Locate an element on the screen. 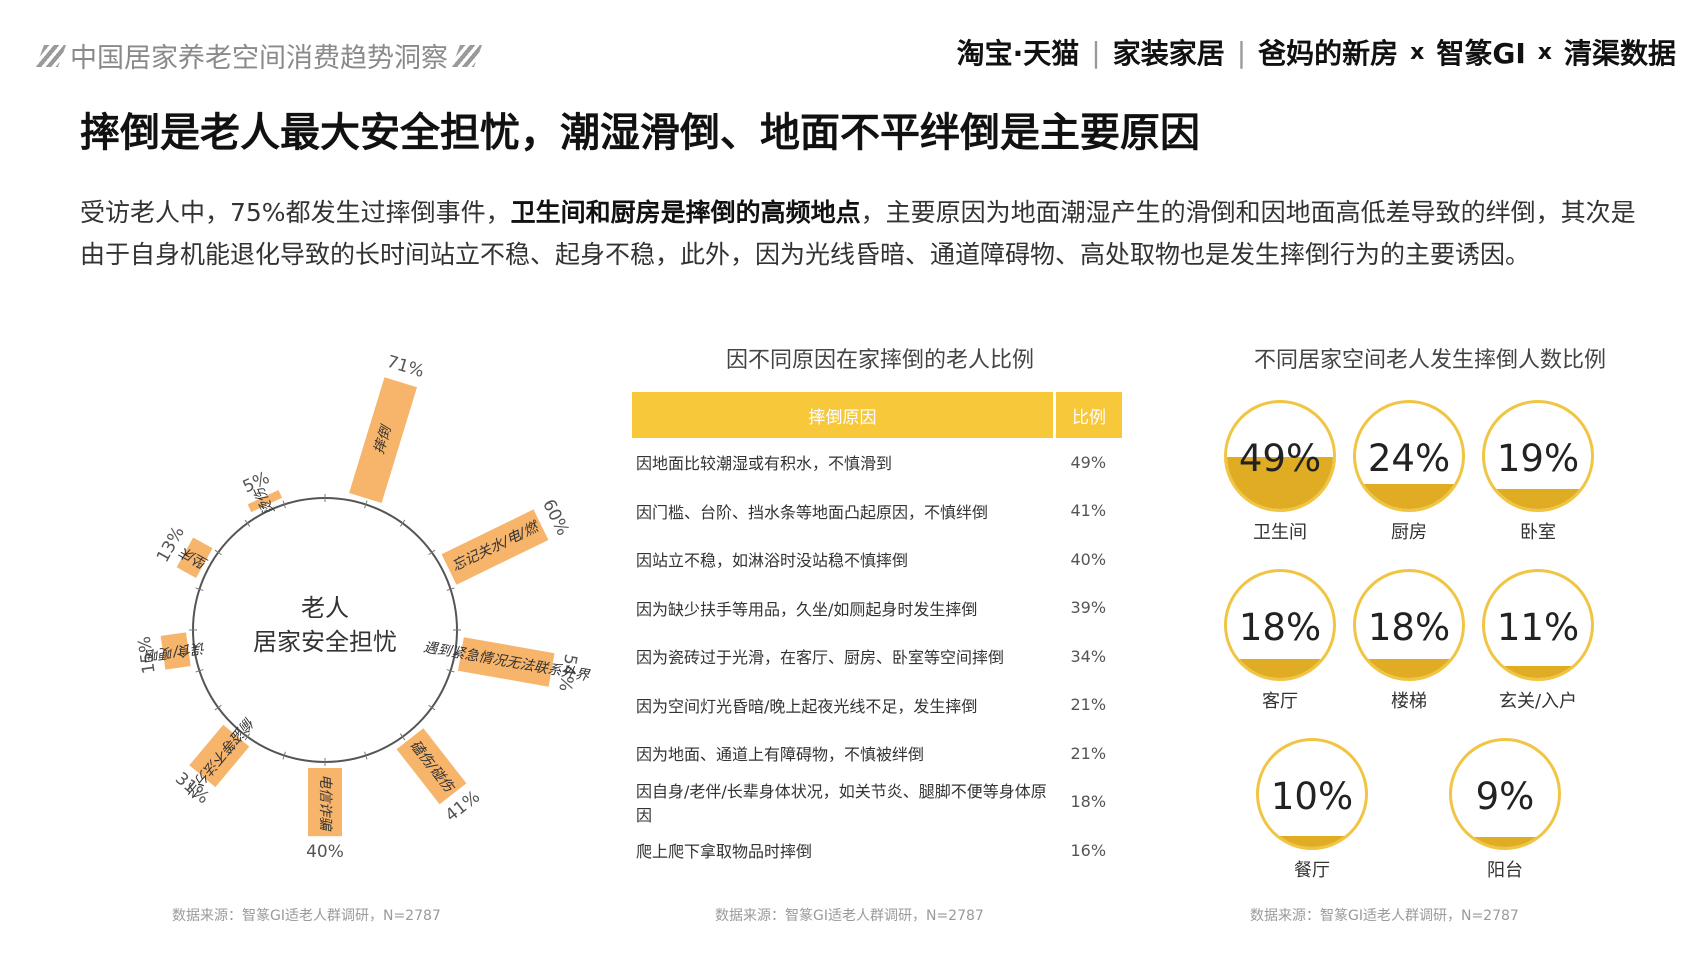 The height and width of the screenshot is (960, 1706). ratio-cell: 41% is located at coordinates (1088, 511).